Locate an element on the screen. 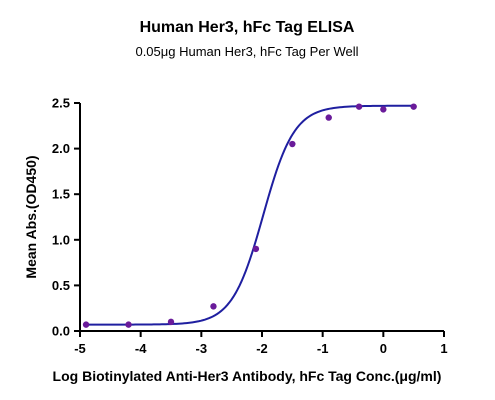  x-tick-label: -2 is located at coordinates (262, 348).